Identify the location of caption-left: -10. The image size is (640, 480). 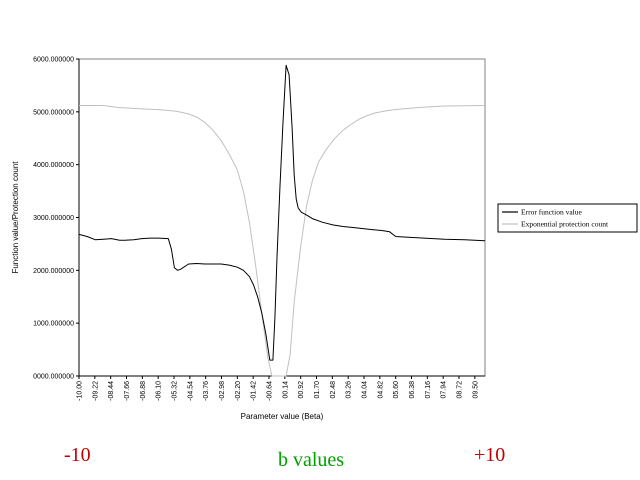
(77, 455).